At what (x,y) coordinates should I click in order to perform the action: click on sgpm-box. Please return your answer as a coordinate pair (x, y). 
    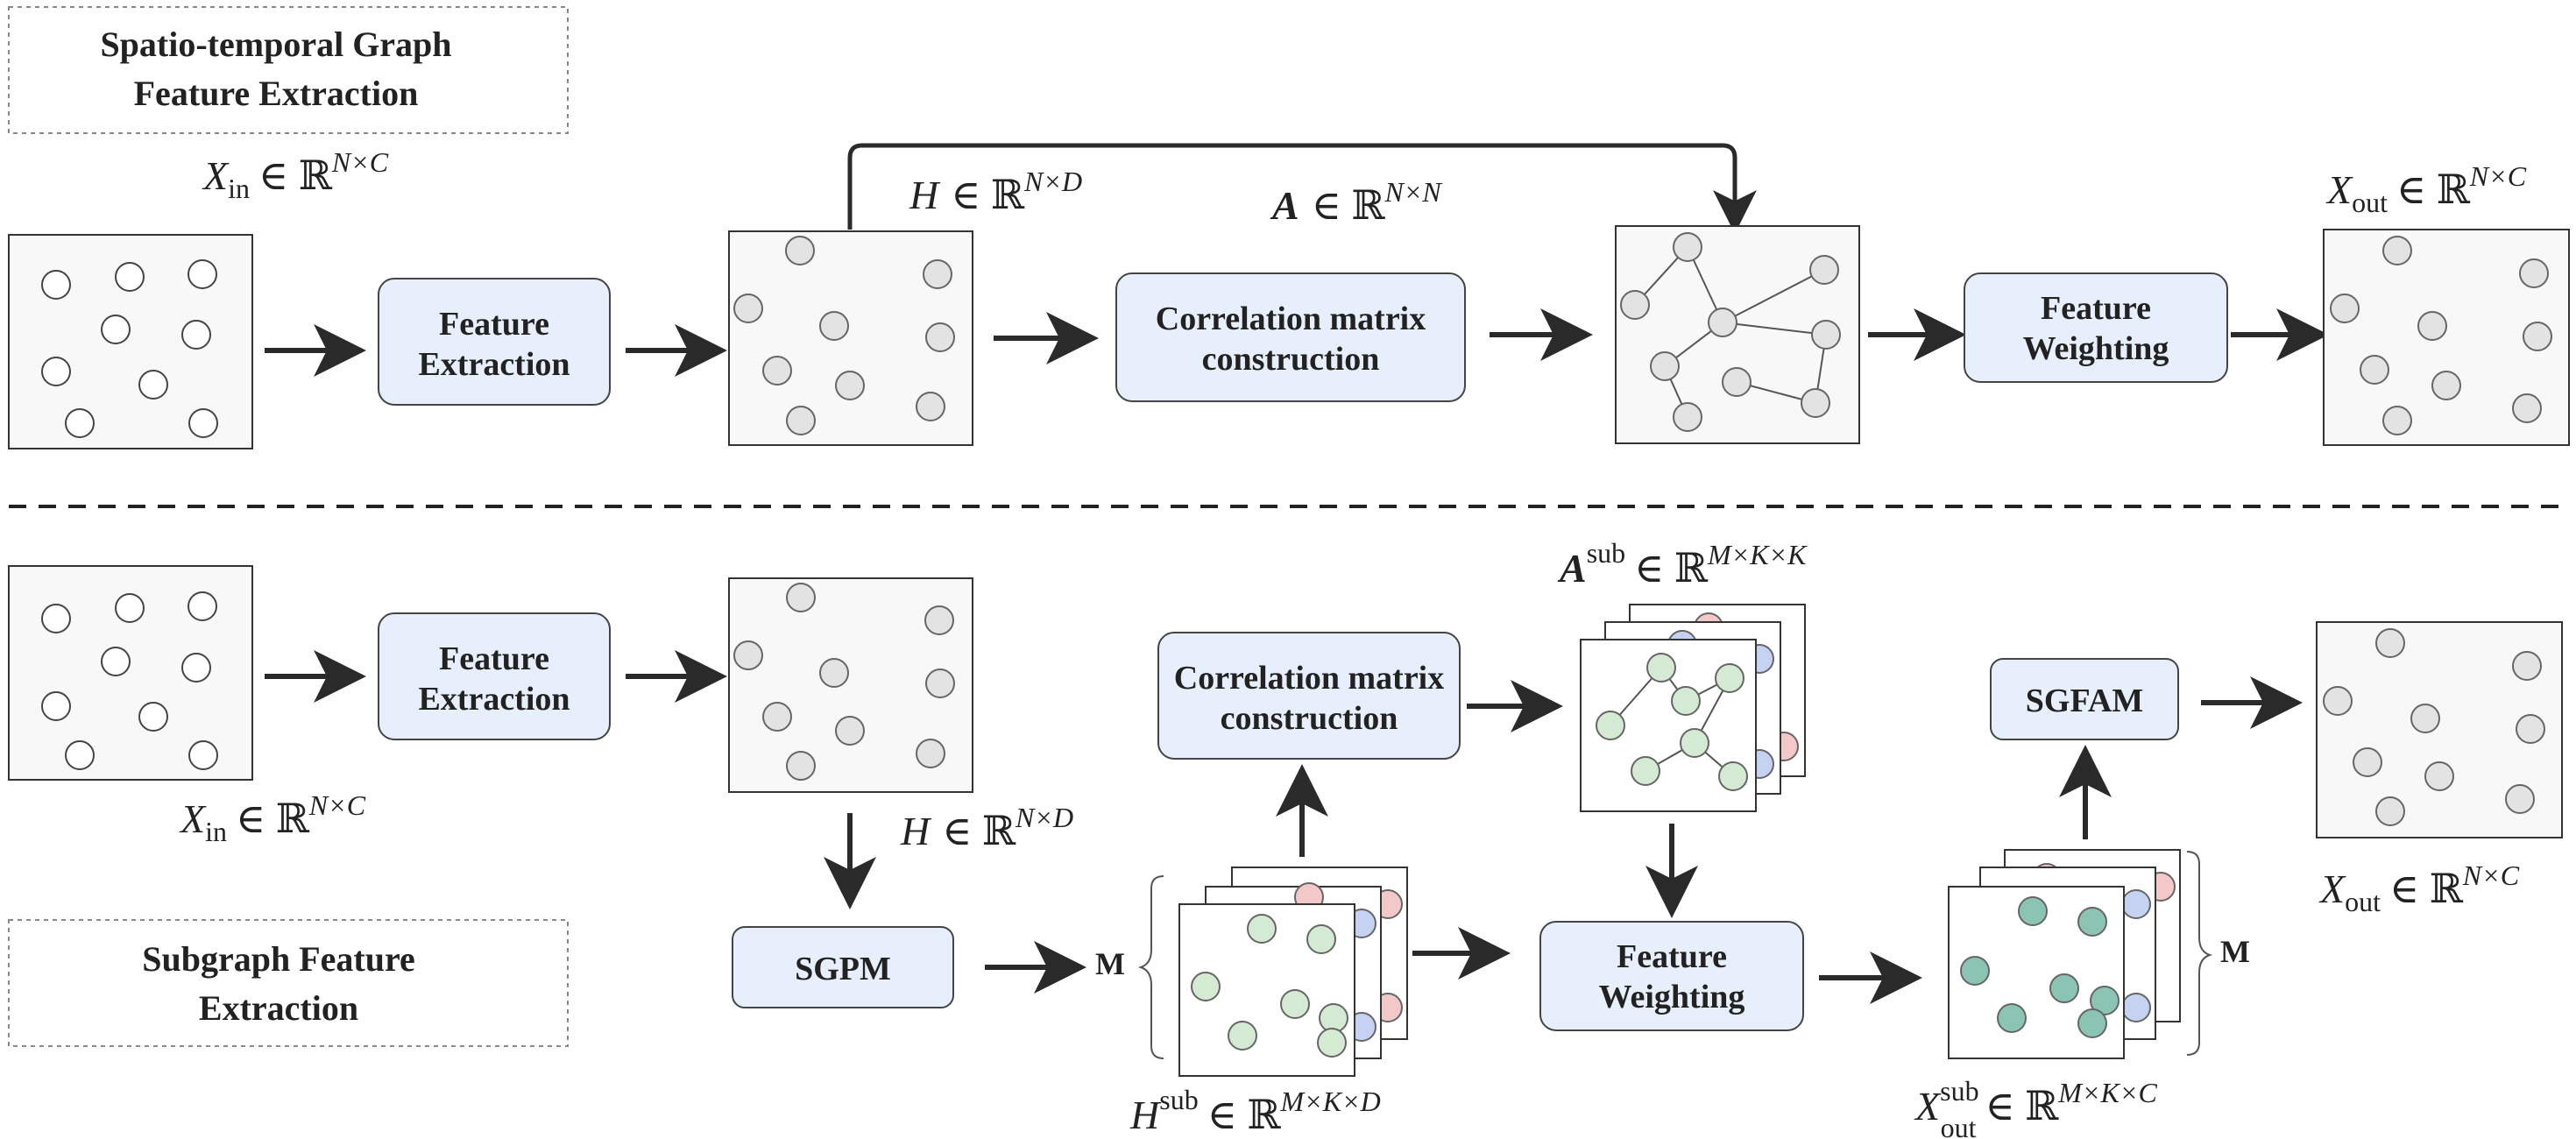
    Looking at the image, I should click on (843, 967).